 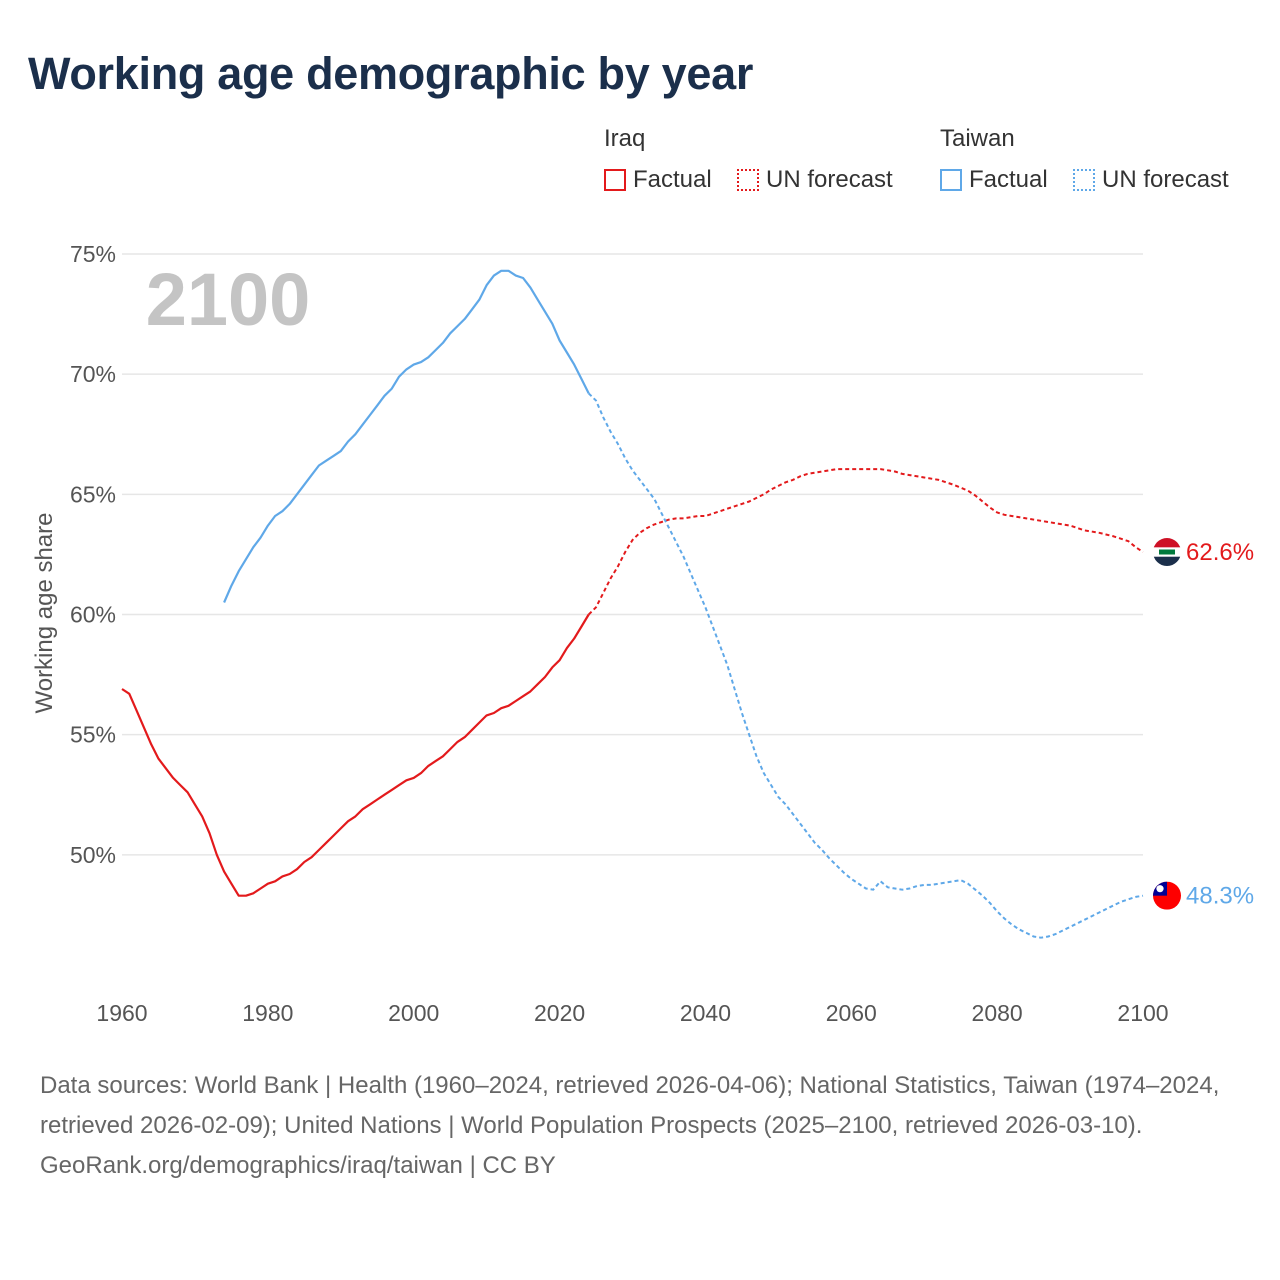 What do you see at coordinates (829, 179) in the screenshot?
I see `legend-iraq-forecast-label: UN forecast` at bounding box center [829, 179].